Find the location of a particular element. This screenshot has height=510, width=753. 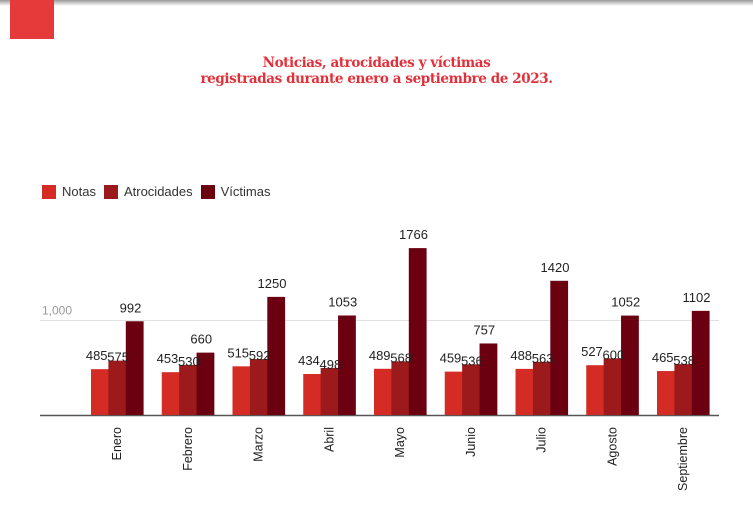

bar-notas-julio is located at coordinates (524, 391).